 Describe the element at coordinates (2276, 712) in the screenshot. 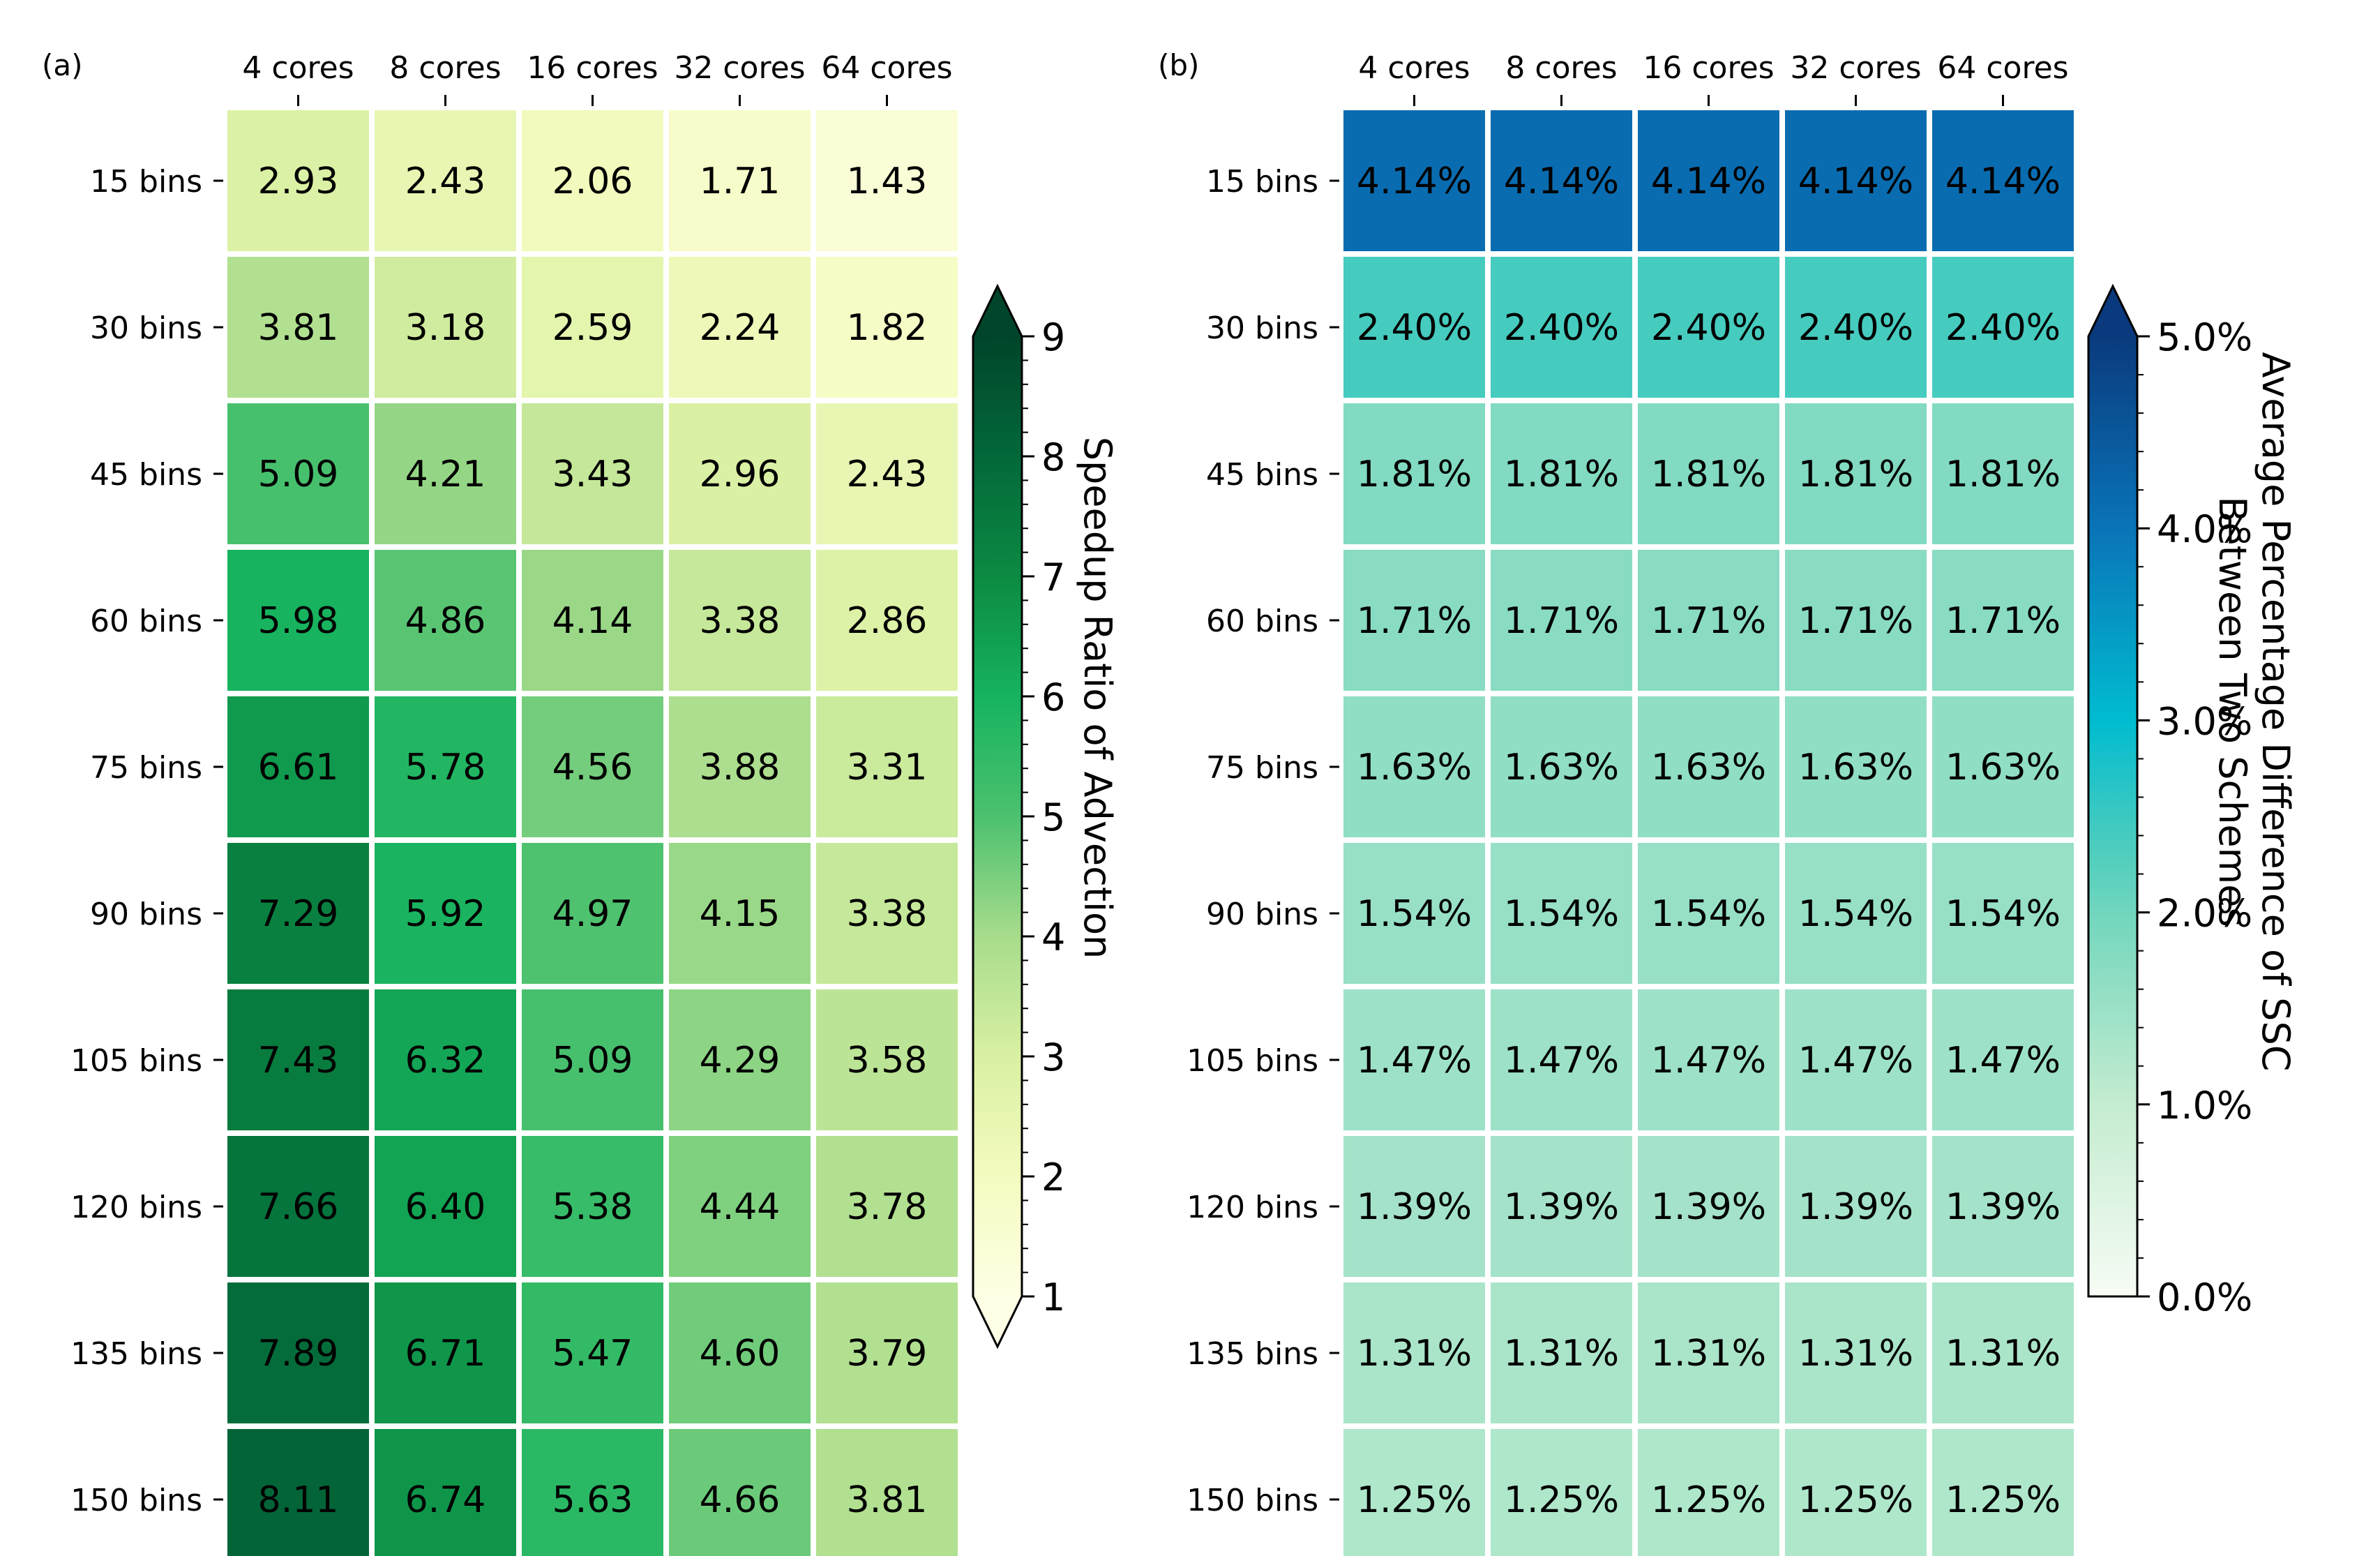

I see `colorbar-label-line: Average Percentage Difference of SSC` at that location.